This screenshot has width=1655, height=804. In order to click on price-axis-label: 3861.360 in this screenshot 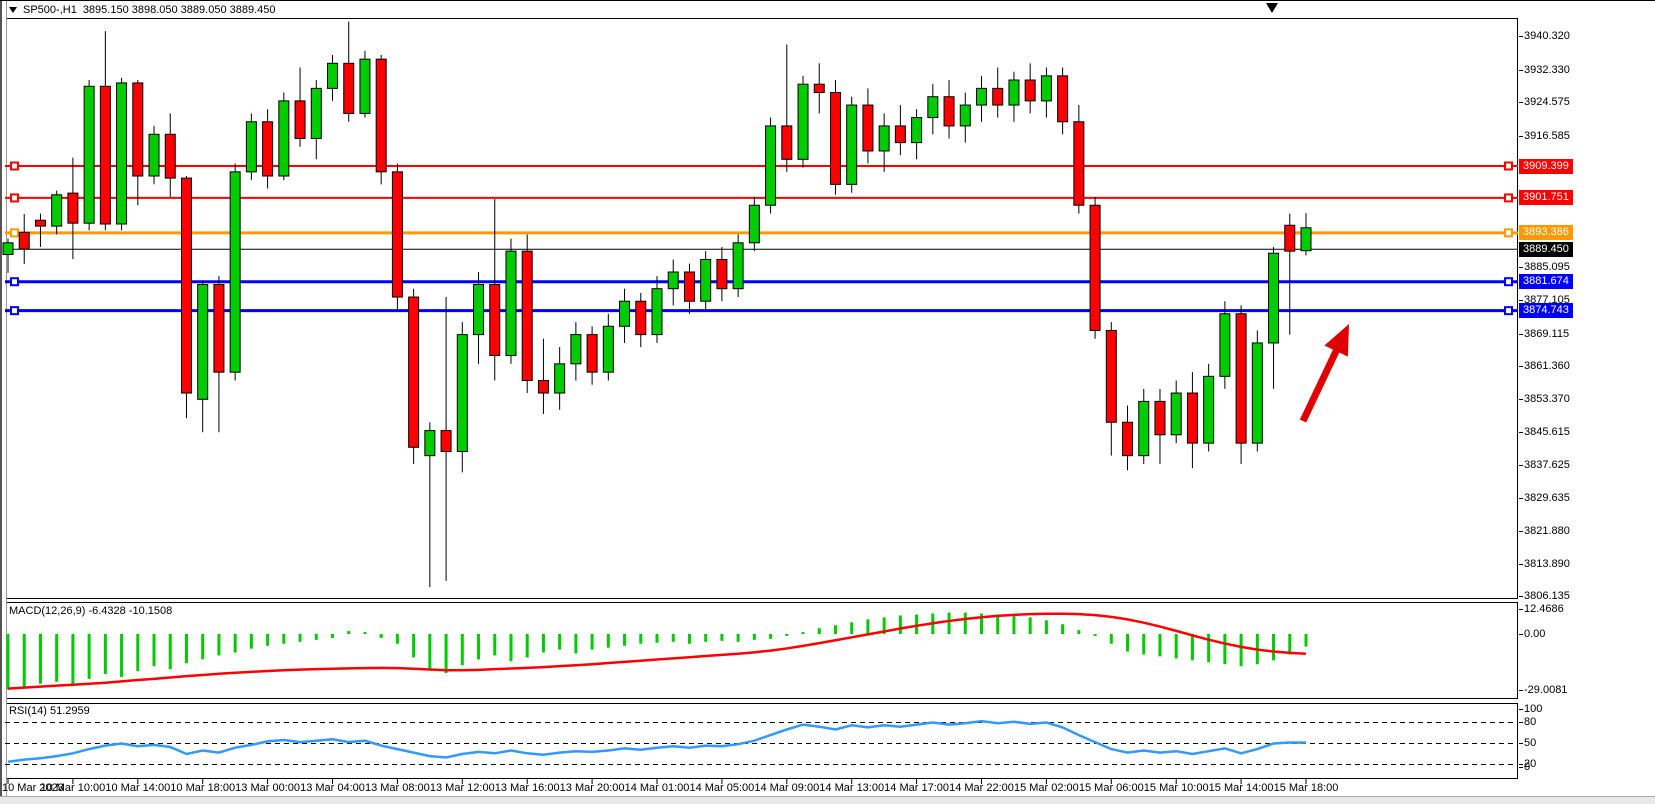, I will do `click(1544, 366)`.